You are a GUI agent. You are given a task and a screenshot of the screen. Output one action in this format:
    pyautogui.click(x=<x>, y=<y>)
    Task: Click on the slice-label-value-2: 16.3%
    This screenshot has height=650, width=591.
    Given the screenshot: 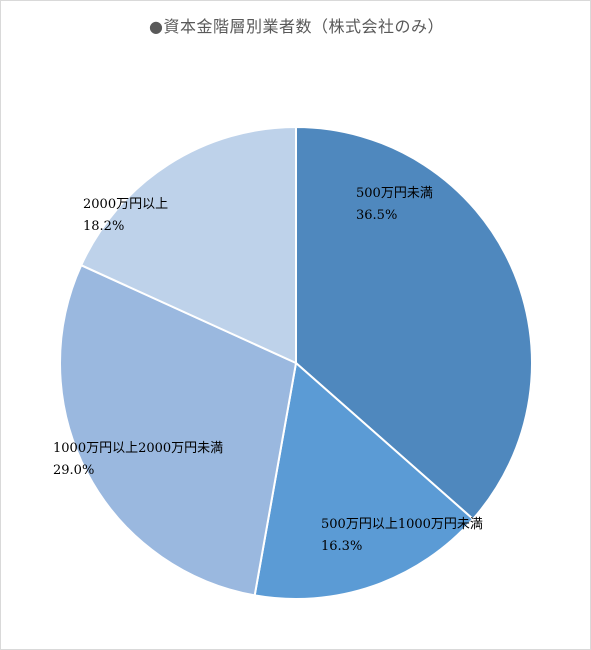 What is the action you would take?
    pyautogui.click(x=341, y=546)
    